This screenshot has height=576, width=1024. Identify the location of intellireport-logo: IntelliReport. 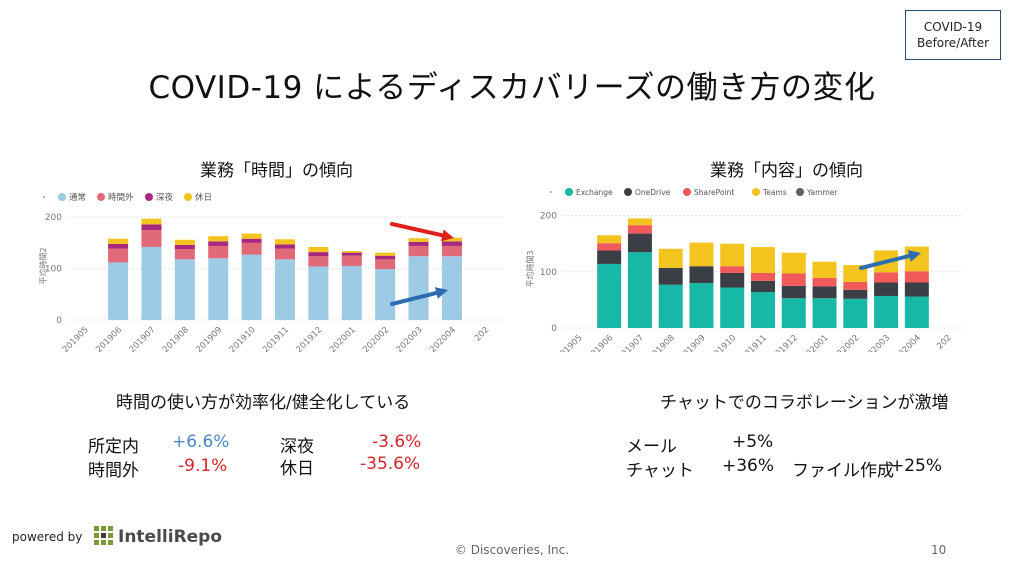
(158, 536).